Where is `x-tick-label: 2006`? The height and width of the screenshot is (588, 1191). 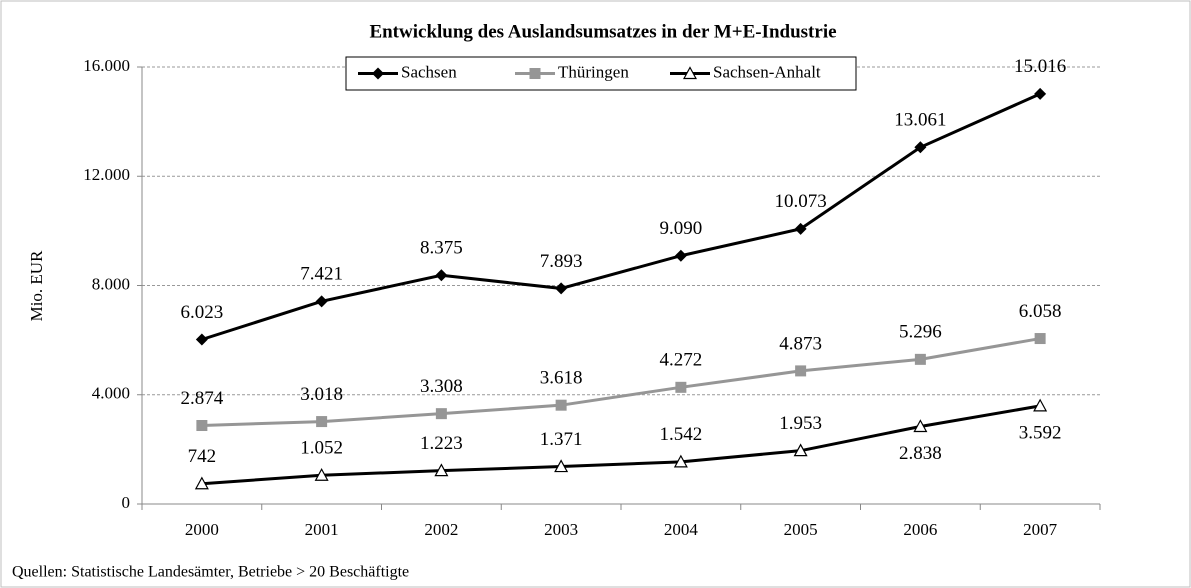
x-tick-label: 2006 is located at coordinates (920, 529).